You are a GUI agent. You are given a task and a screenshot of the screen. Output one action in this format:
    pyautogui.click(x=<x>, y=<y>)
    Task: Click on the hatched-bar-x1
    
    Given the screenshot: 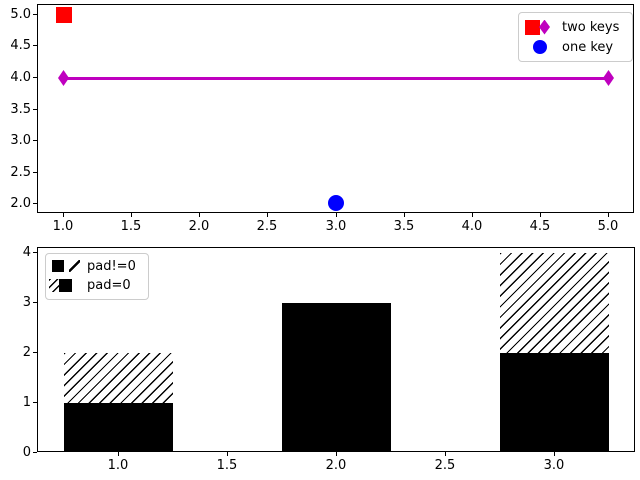 What is the action you would take?
    pyautogui.click(x=118, y=378)
    